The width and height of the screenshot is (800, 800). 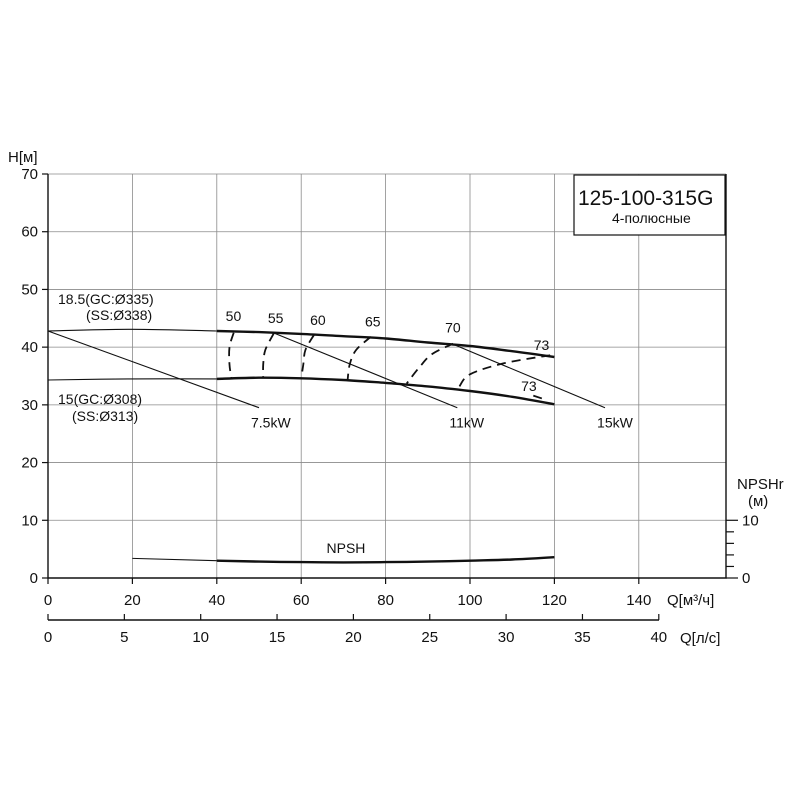 What do you see at coordinates (124, 637) in the screenshot?
I see `x2-tick-label: 5` at bounding box center [124, 637].